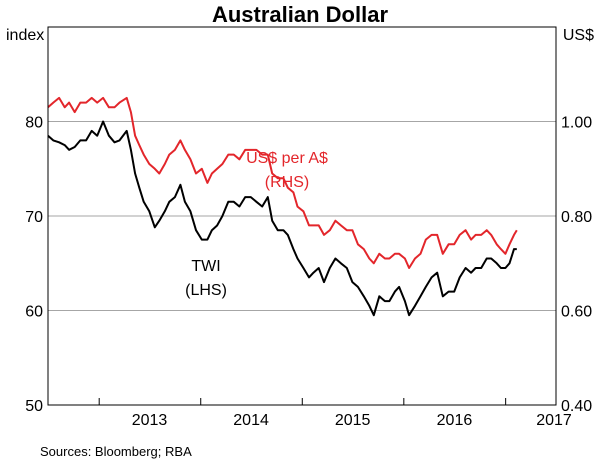 The height and width of the screenshot is (464, 600). What do you see at coordinates (287, 182) in the screenshot?
I see `usd-series-axis-note: (RHS)` at bounding box center [287, 182].